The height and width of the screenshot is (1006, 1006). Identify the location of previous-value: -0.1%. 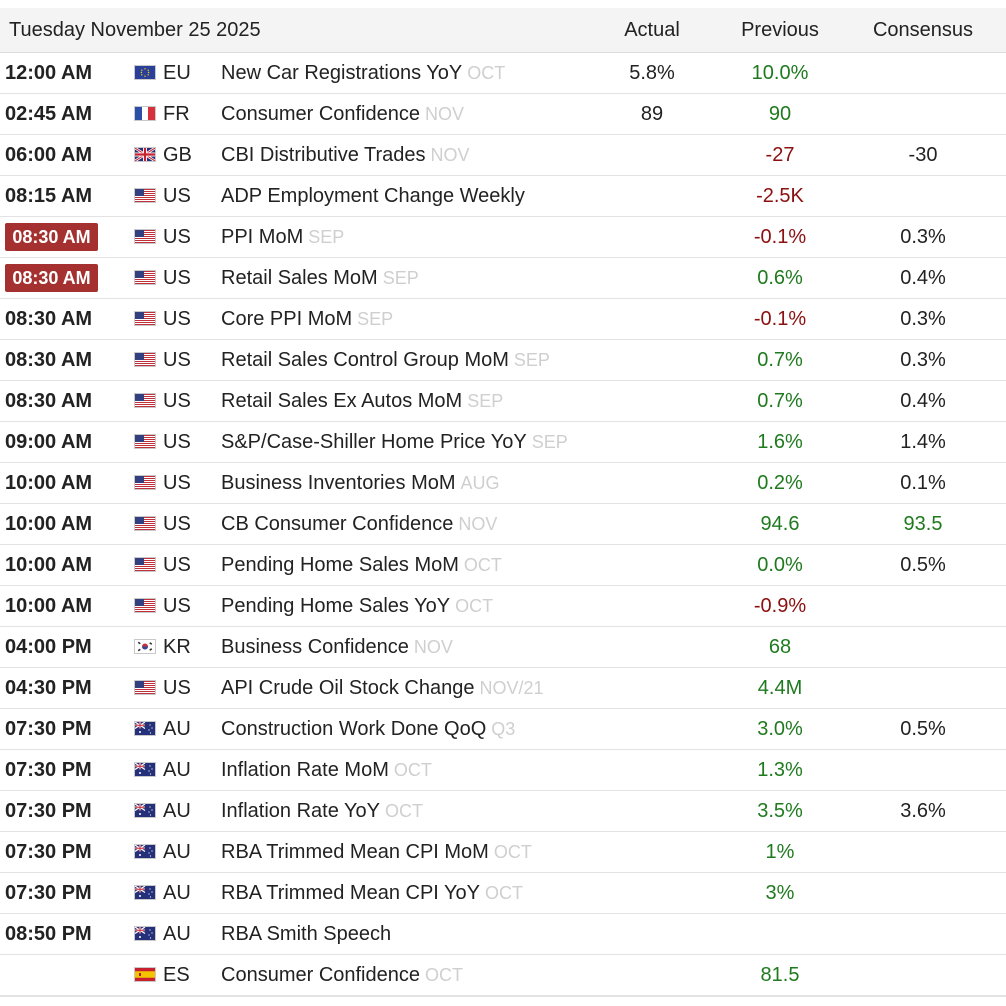
(780, 319).